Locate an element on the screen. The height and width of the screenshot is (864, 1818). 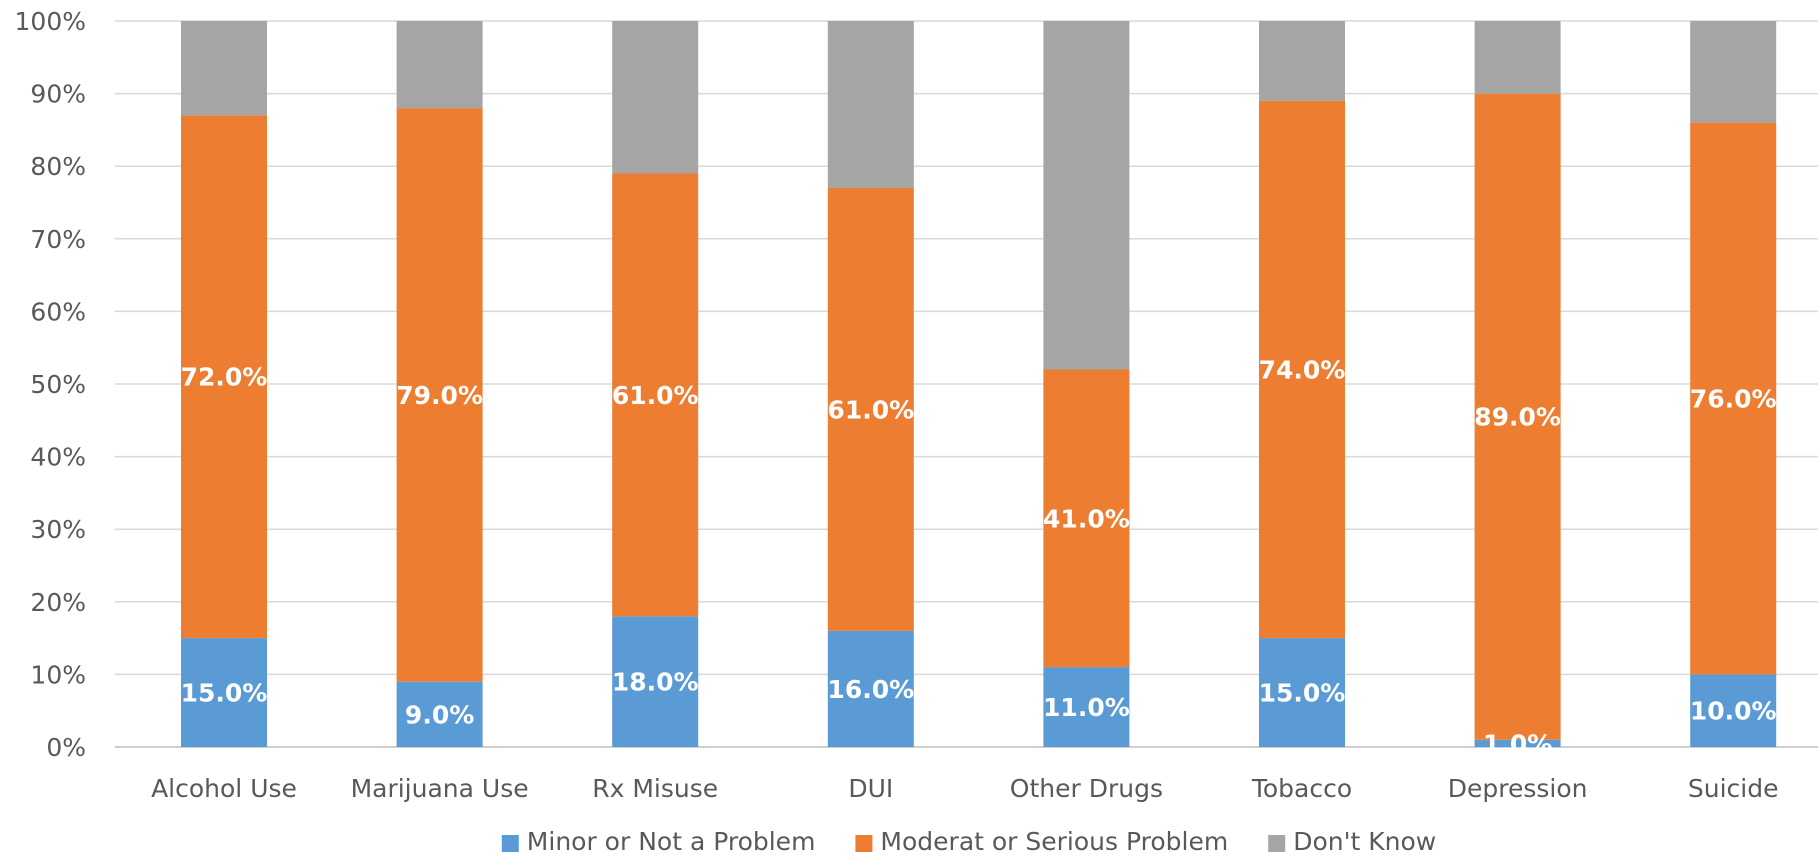
x-category-label: Alcohol Use is located at coordinates (224, 788).